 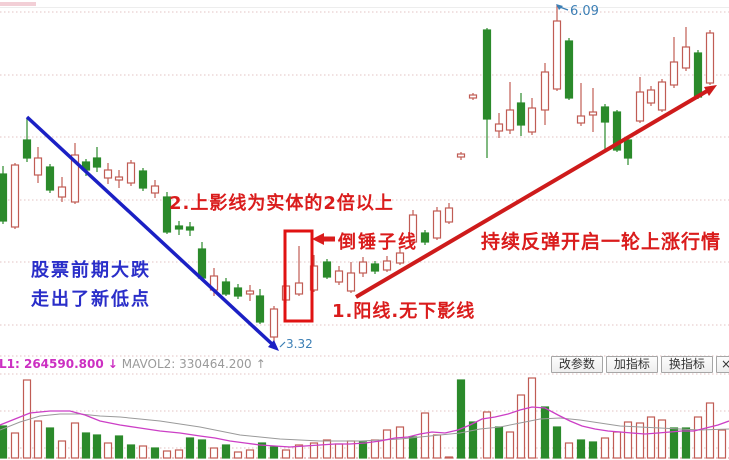 What do you see at coordinates (686, 364) in the screenshot?
I see `switch-indicator-button: 换指标` at bounding box center [686, 364].